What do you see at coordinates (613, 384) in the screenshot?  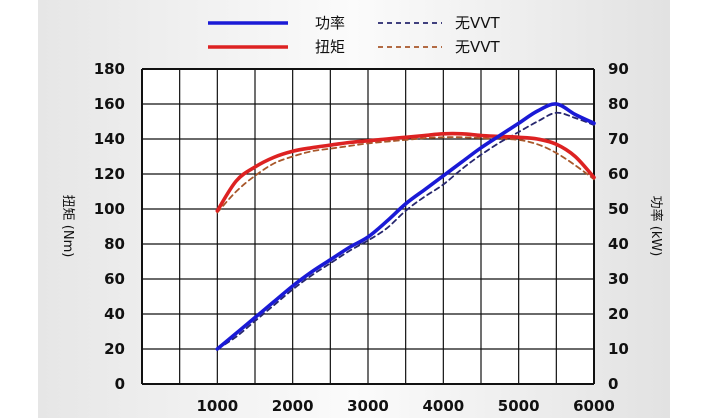 I see `ytick-right-label: 0` at bounding box center [613, 384].